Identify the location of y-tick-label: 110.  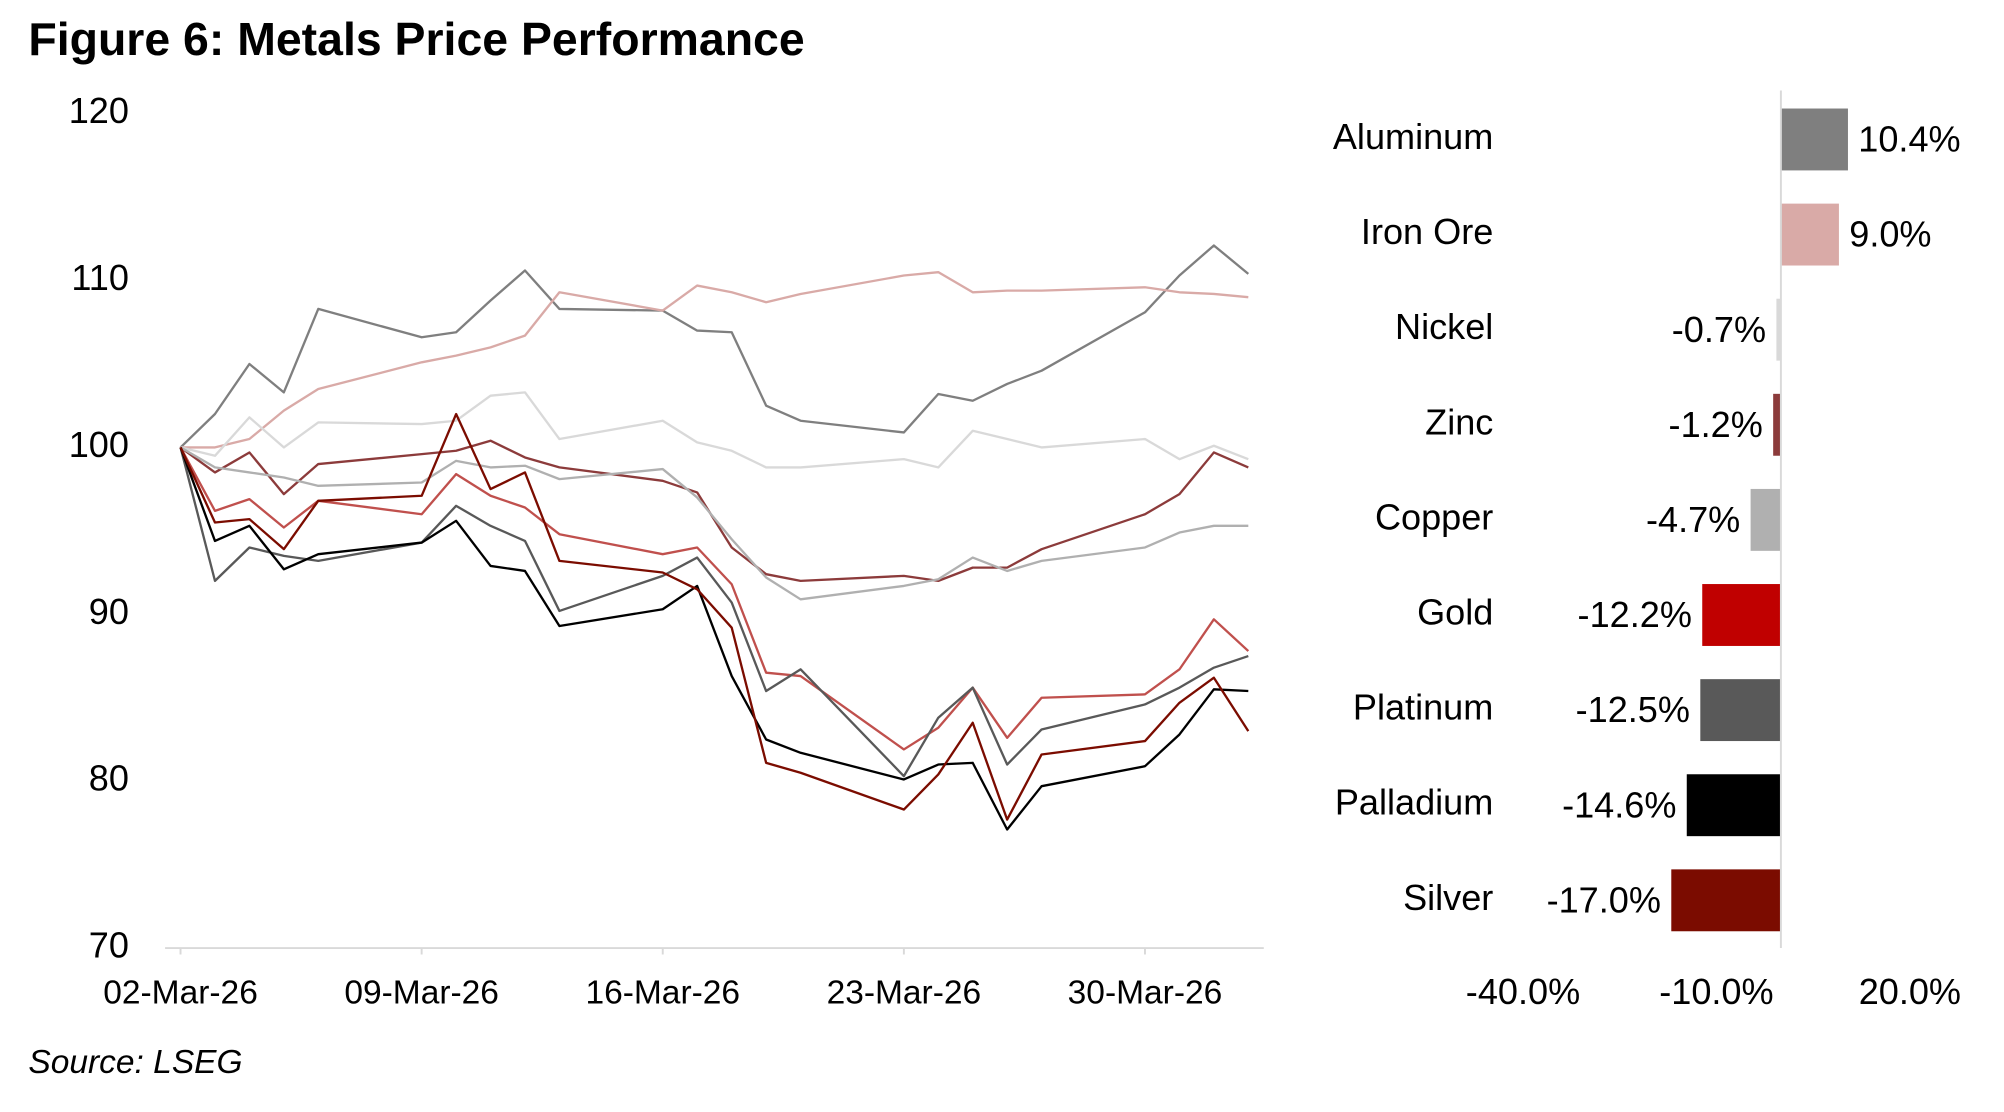
(100, 277).